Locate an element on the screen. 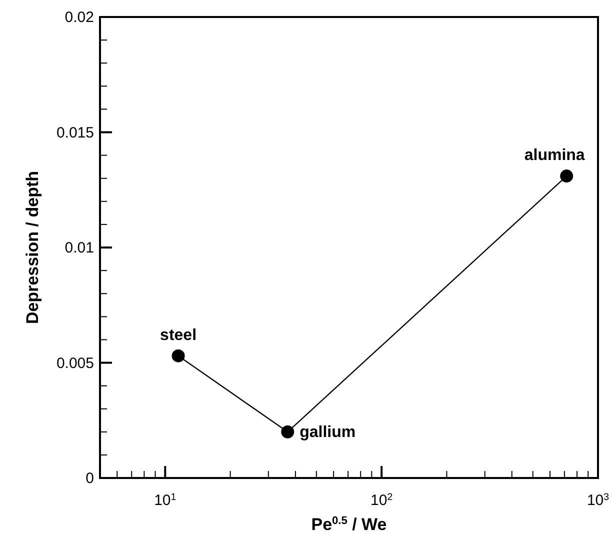  x-tick-label: 10$^{3}$ is located at coordinates (598, 500).